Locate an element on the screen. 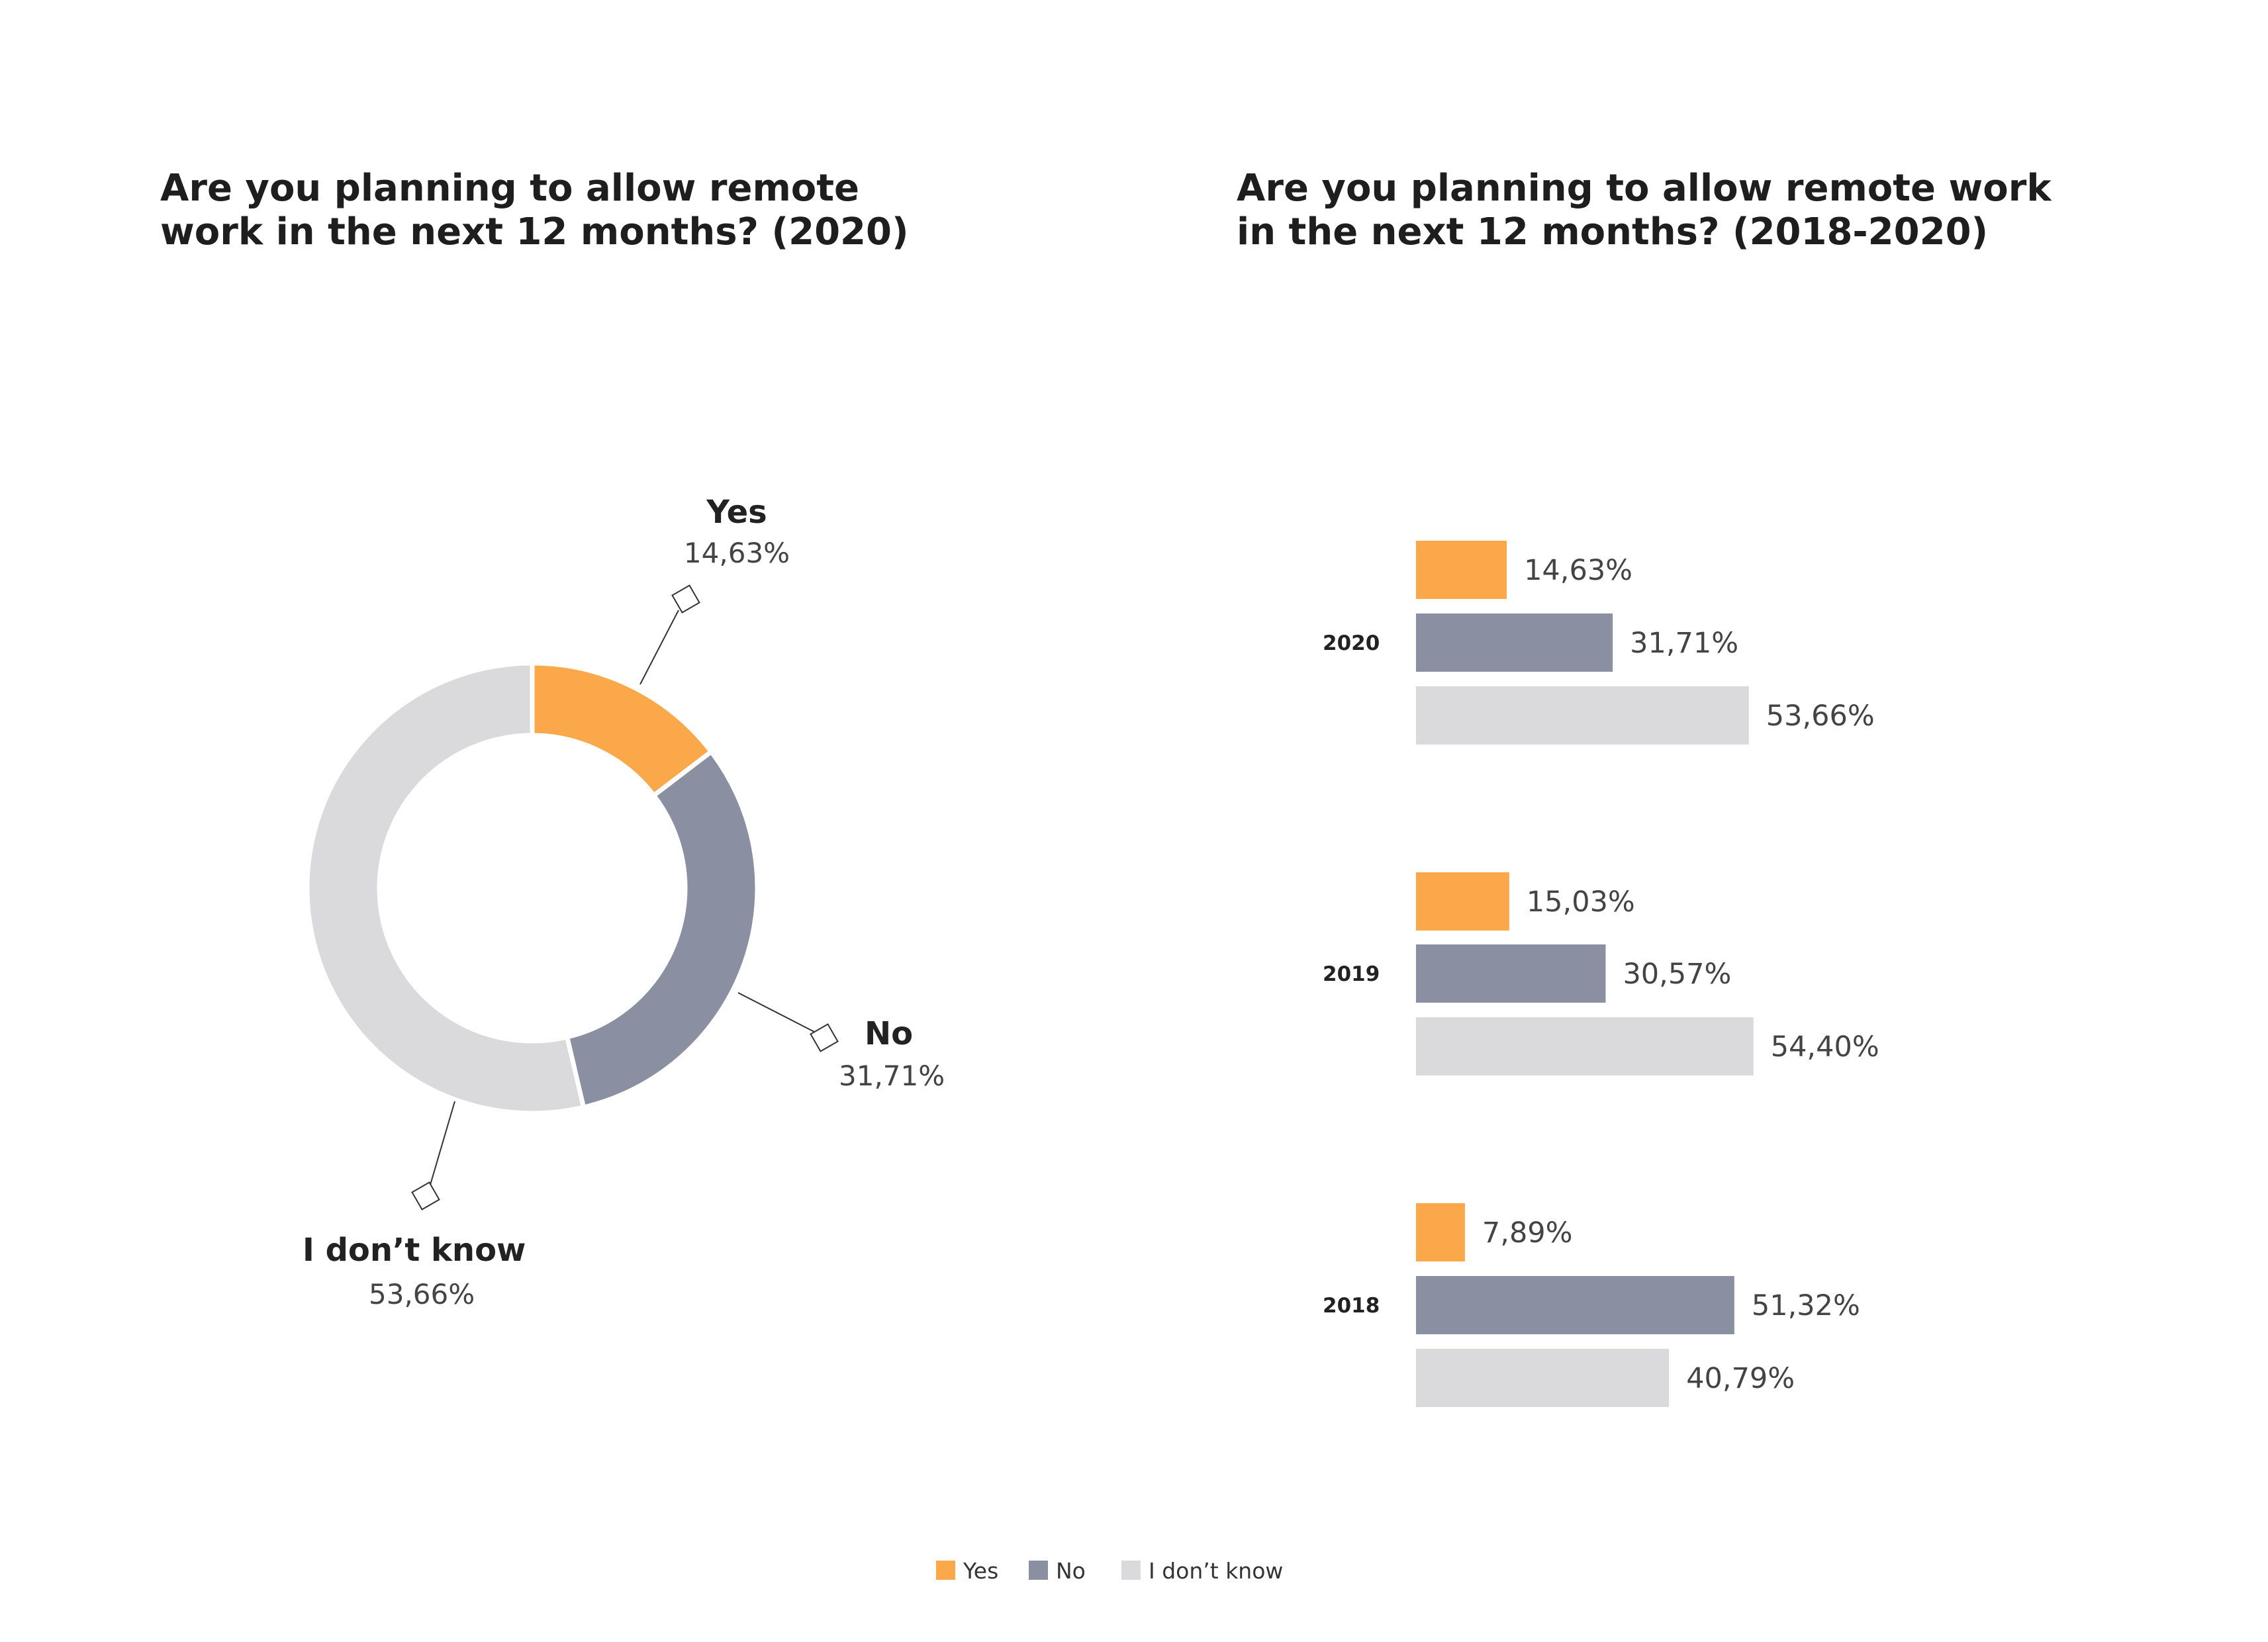 The image size is (2268, 1642). bar-value-label: 14,63% is located at coordinates (1578, 570).